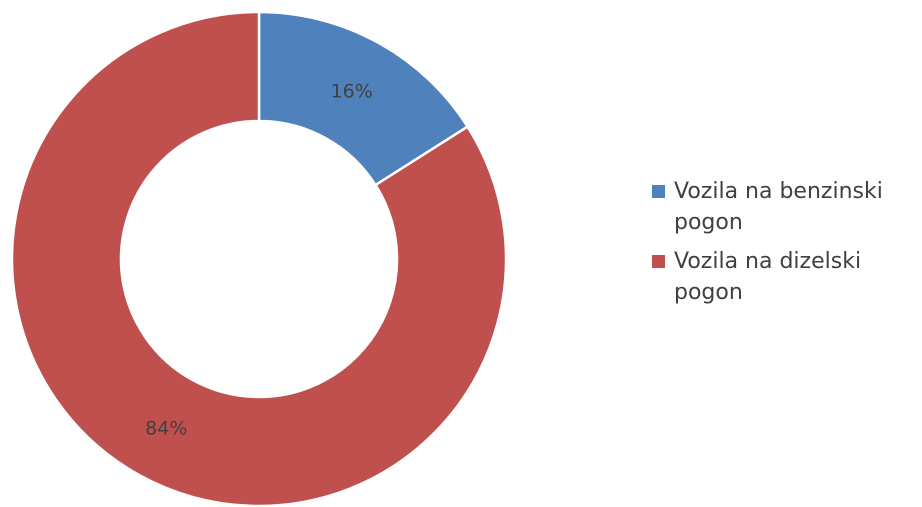 The width and height of the screenshot is (922, 507). What do you see at coordinates (778, 207) in the screenshot?
I see `legend-label-benzinski: Vozila na benzinski pogon` at bounding box center [778, 207].